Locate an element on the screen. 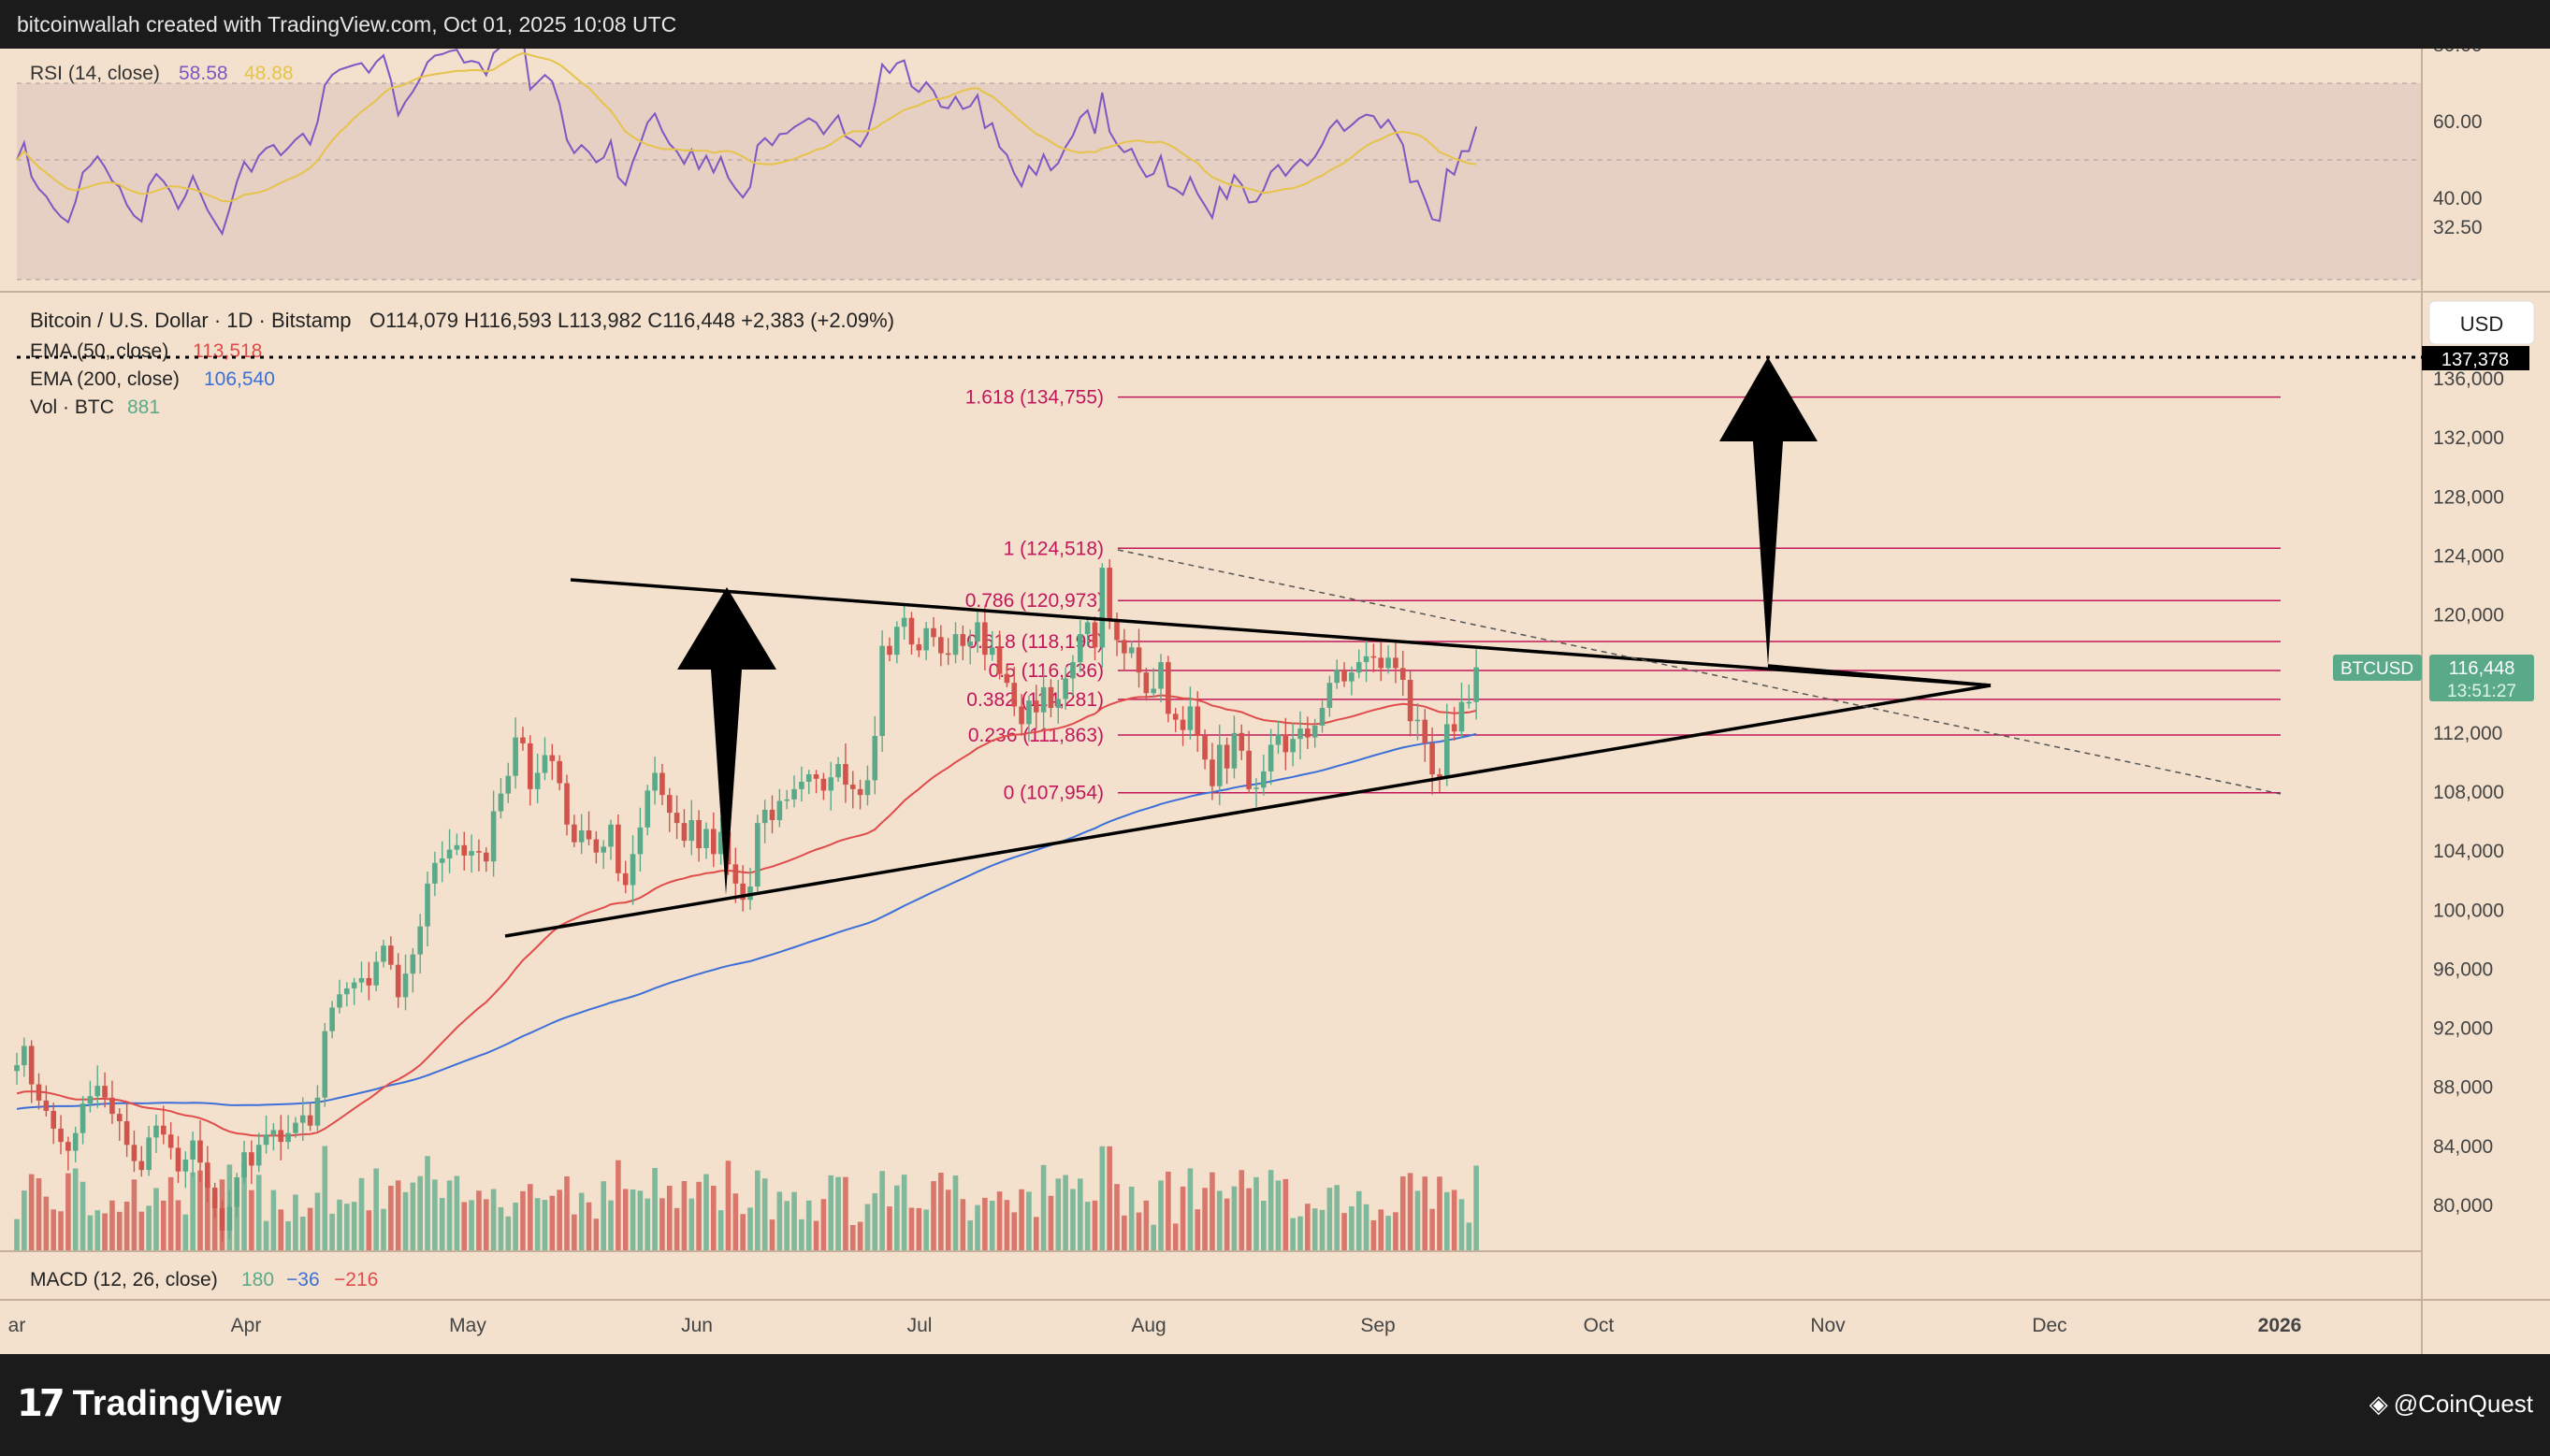 The width and height of the screenshot is (2550, 1456). currency-button-bg is located at coordinates (2481, 322).